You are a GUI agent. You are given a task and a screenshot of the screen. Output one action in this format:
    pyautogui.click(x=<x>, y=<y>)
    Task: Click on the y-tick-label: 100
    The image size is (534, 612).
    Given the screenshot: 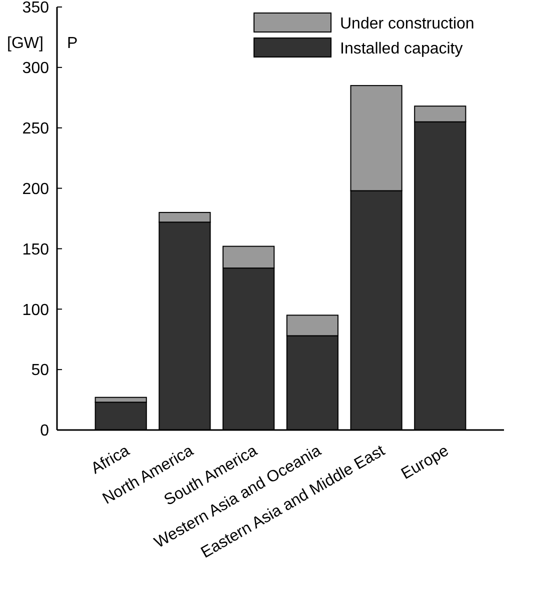 What is the action you would take?
    pyautogui.click(x=36, y=310)
    